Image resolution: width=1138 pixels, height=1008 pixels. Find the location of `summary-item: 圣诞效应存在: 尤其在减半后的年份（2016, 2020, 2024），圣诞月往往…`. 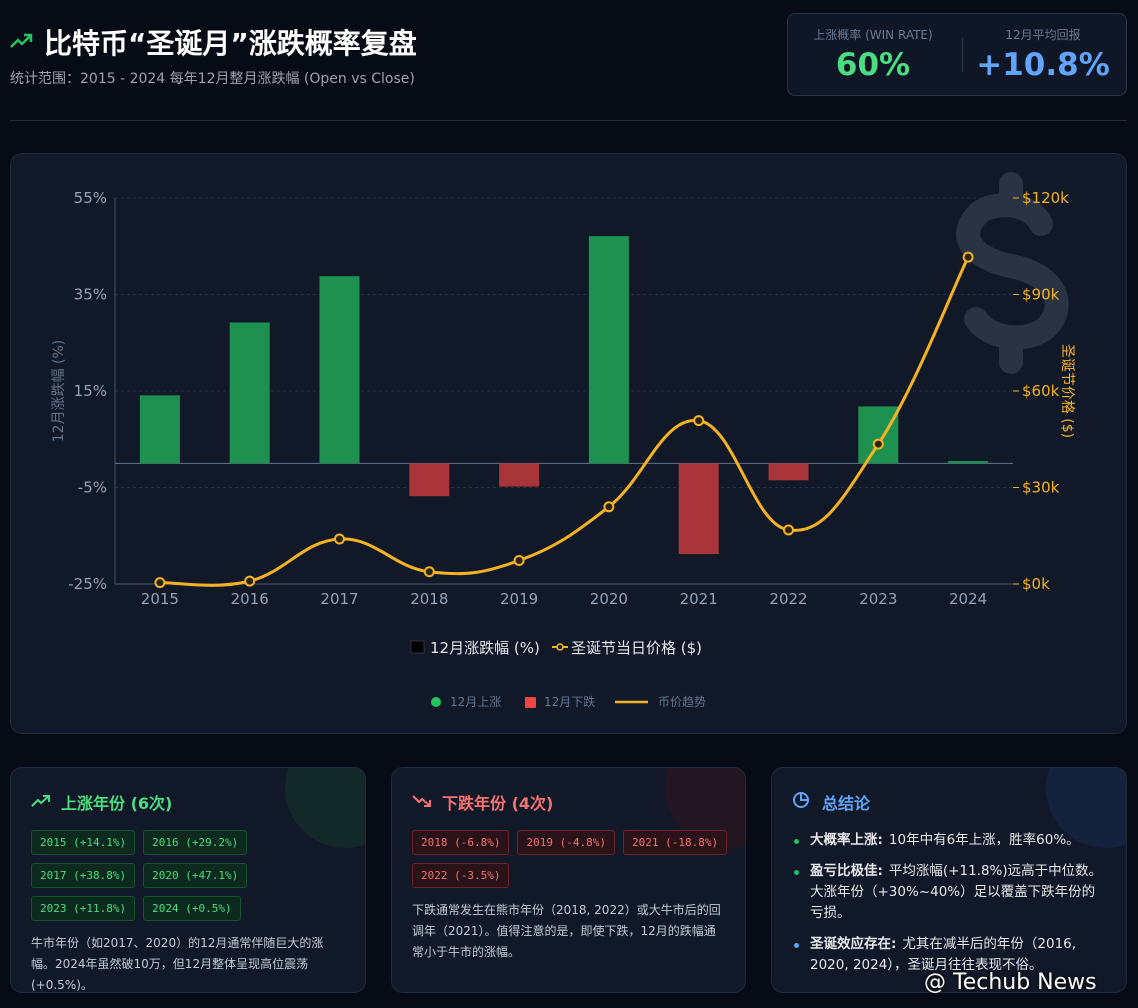

summary-item: 圣诞效应存在: 尤其在减半后的年份（2016, 2020, 2024），圣诞月往往… is located at coordinates (950, 955).